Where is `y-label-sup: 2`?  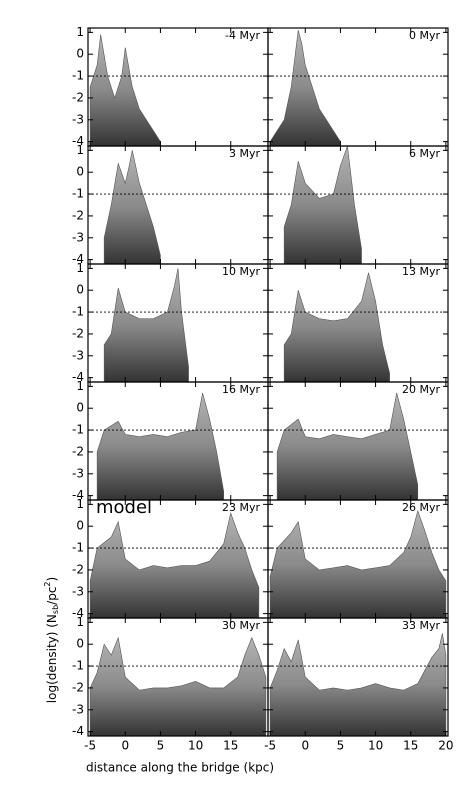 y-label-sup: 2 is located at coordinates (47, 583).